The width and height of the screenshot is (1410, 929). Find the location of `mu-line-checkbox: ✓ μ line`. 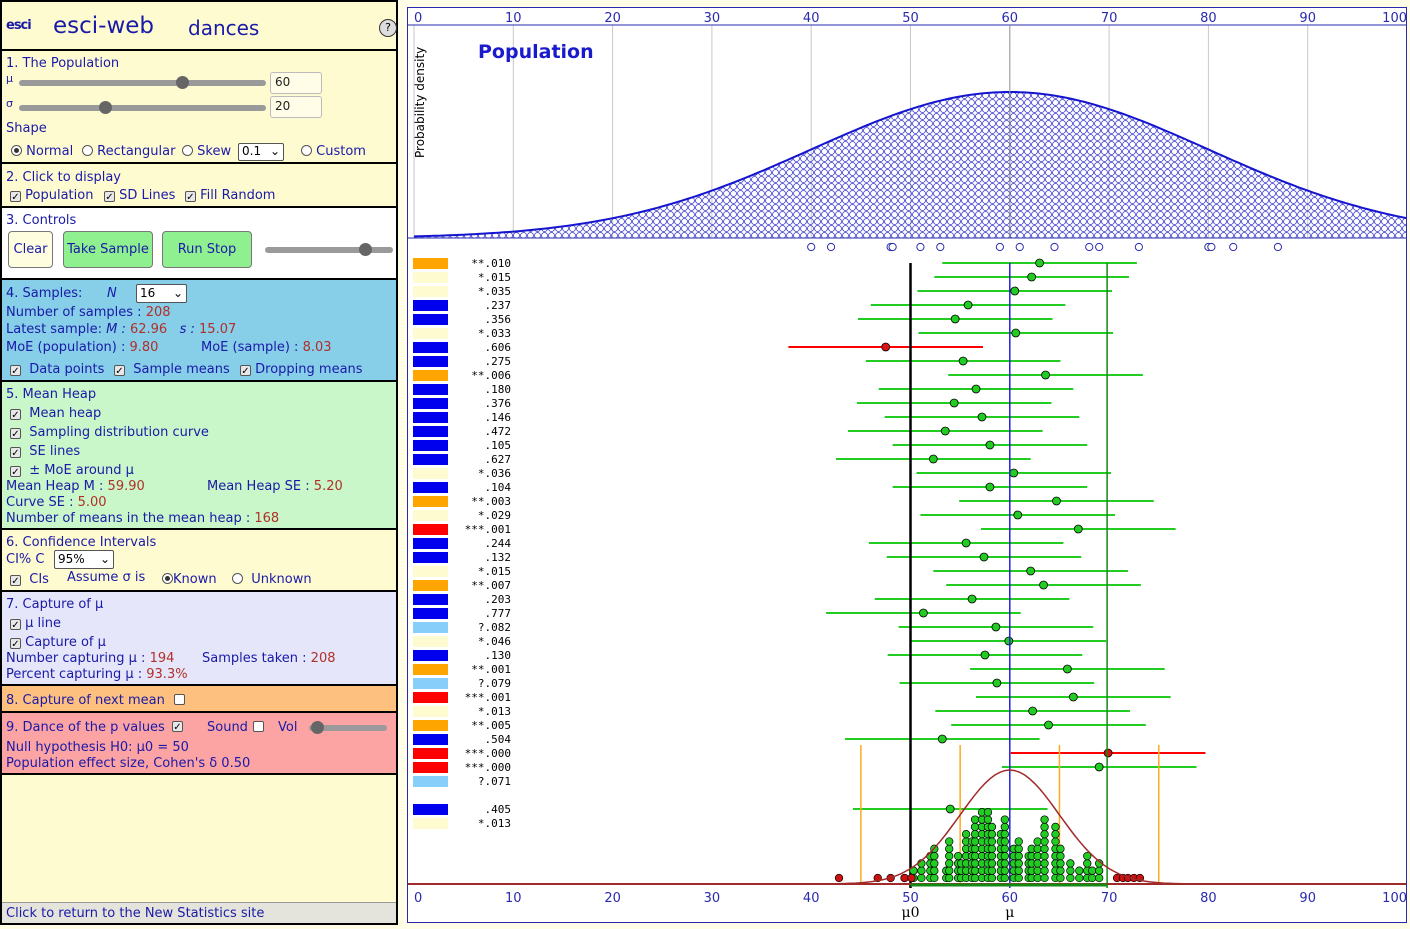

mu-line-checkbox: ✓ μ line is located at coordinates (35, 623).